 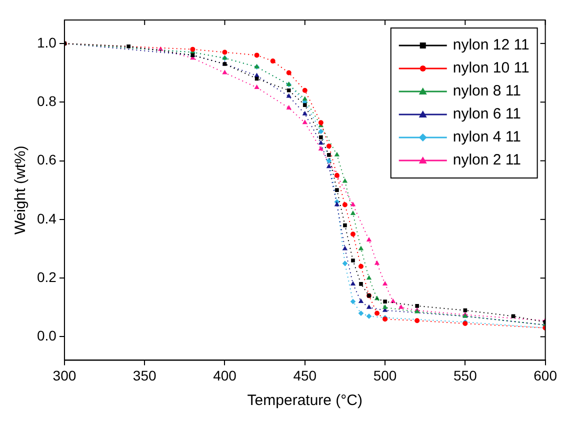 What do you see at coordinates (304, 401) in the screenshot?
I see `x-axis-title: Temperature (°C)` at bounding box center [304, 401].